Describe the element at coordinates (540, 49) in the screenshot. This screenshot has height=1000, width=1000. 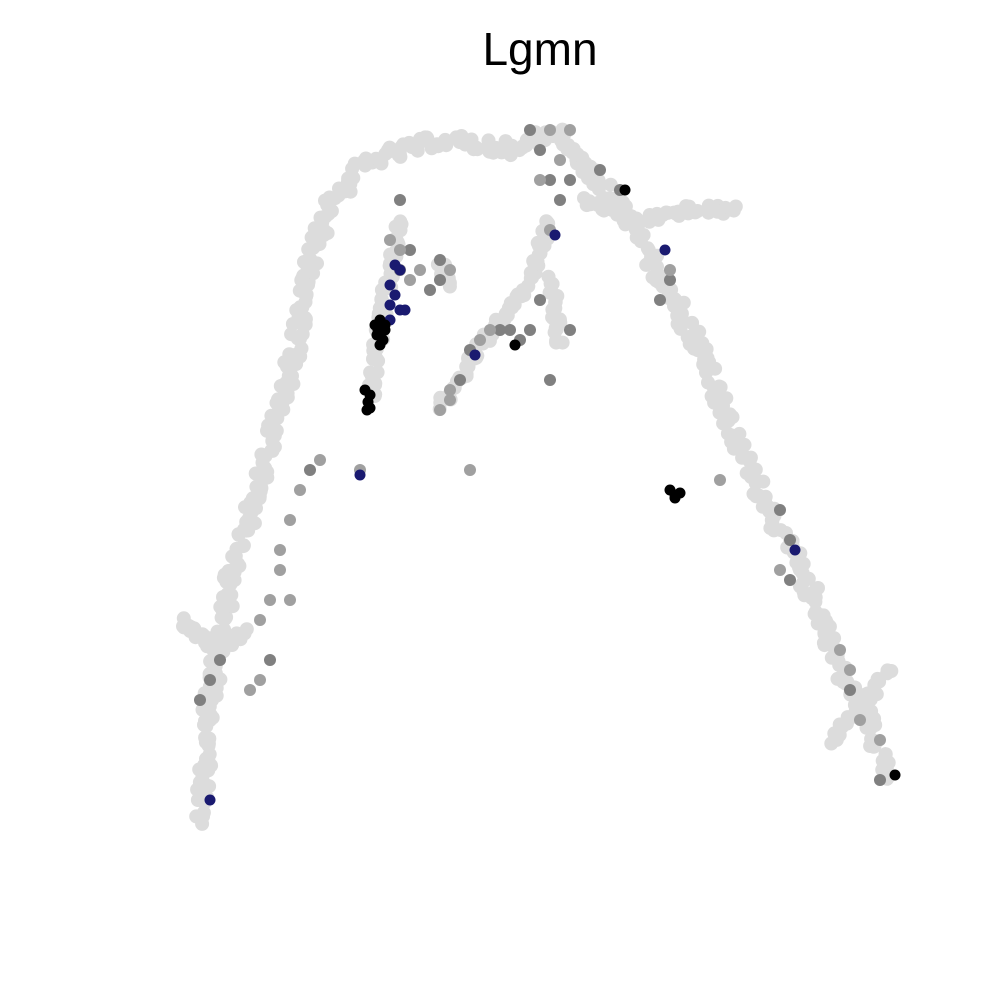
I see `chart-title: Lgmn` at that location.